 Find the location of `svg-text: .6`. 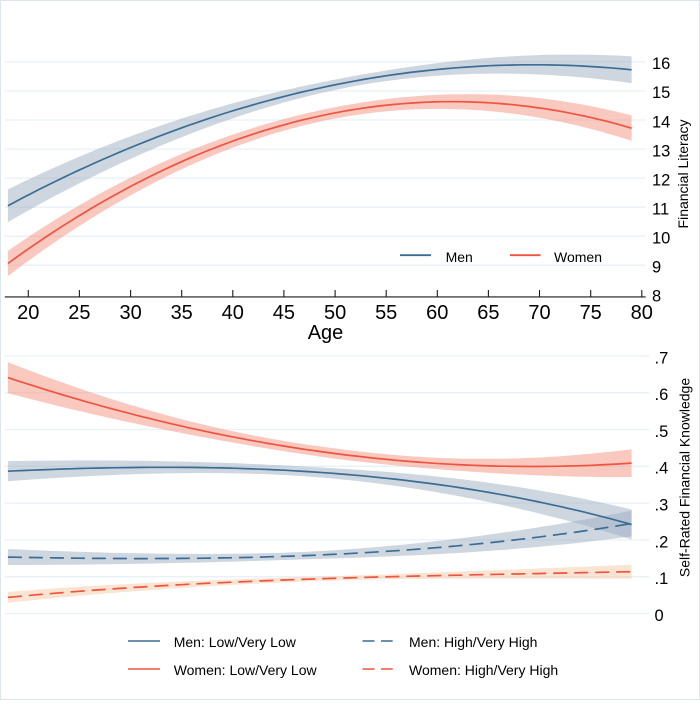

svg-text: .6 is located at coordinates (662, 395).